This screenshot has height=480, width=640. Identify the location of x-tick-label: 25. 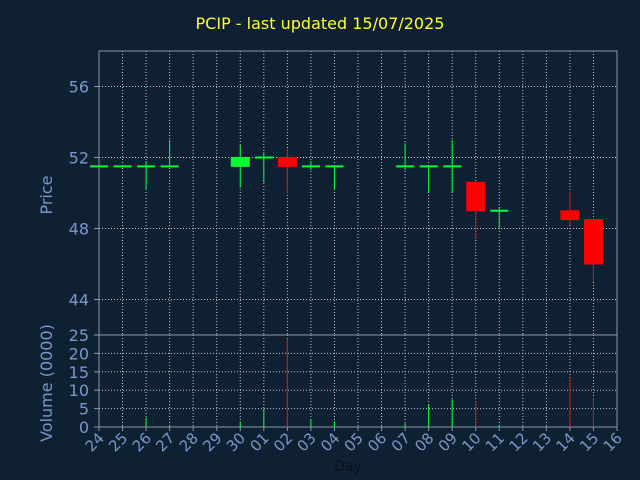
(118, 442).